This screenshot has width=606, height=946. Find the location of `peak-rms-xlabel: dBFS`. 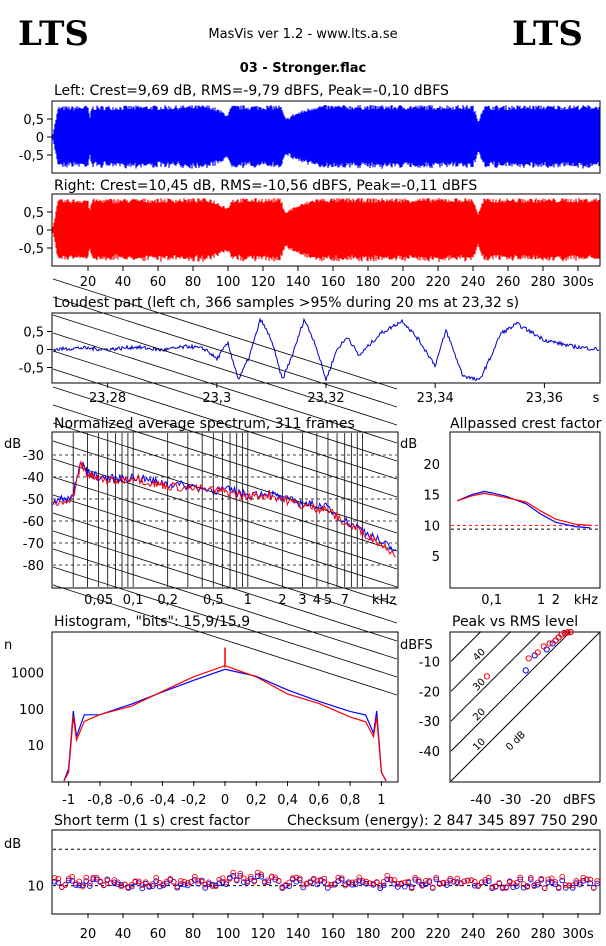

peak-rms-xlabel: dBFS is located at coordinates (579, 800).